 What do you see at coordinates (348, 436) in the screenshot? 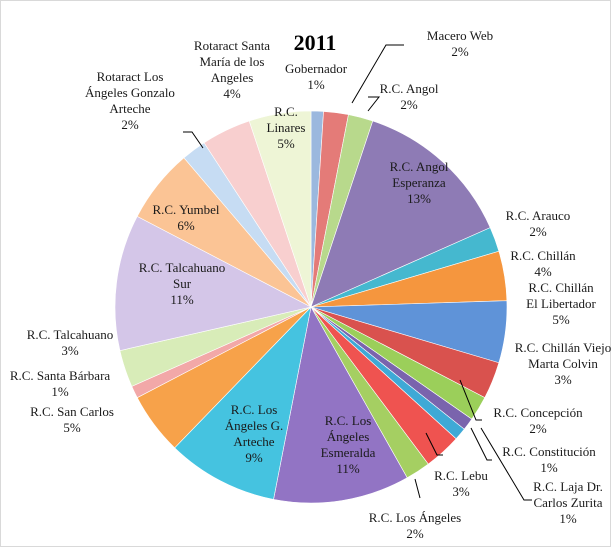
I see `slice-name-label: Ángeles` at bounding box center [348, 436].